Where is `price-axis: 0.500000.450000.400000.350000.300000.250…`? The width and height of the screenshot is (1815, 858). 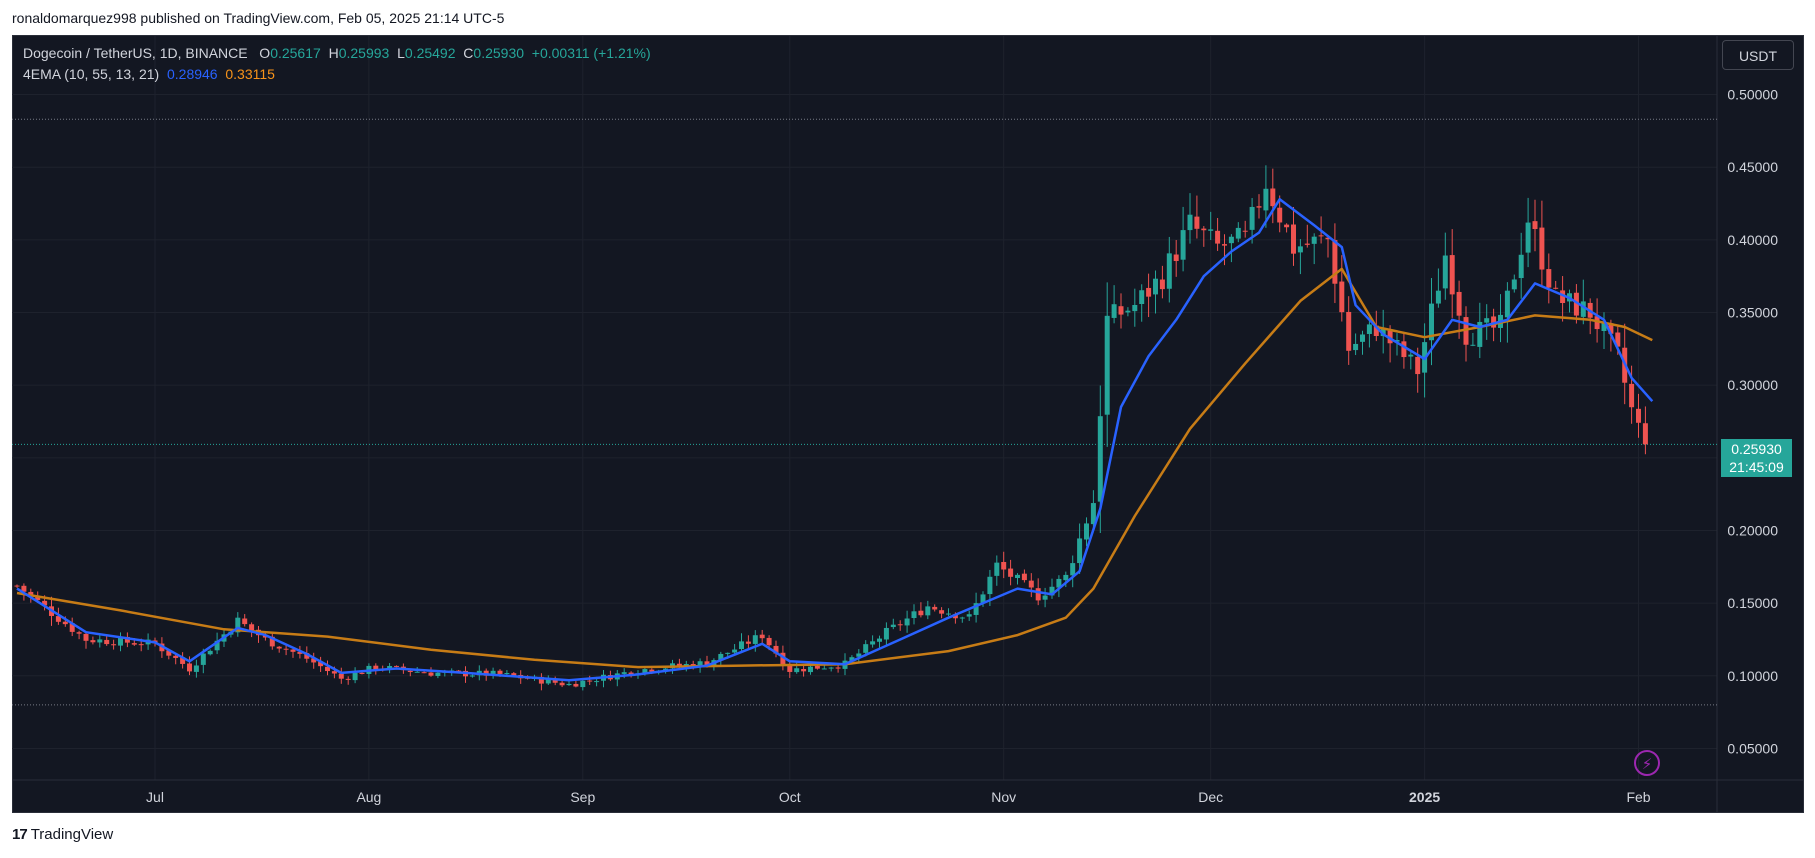 price-axis: 0.500000.450000.400000.350000.300000.250… is located at coordinates (1752, 422).